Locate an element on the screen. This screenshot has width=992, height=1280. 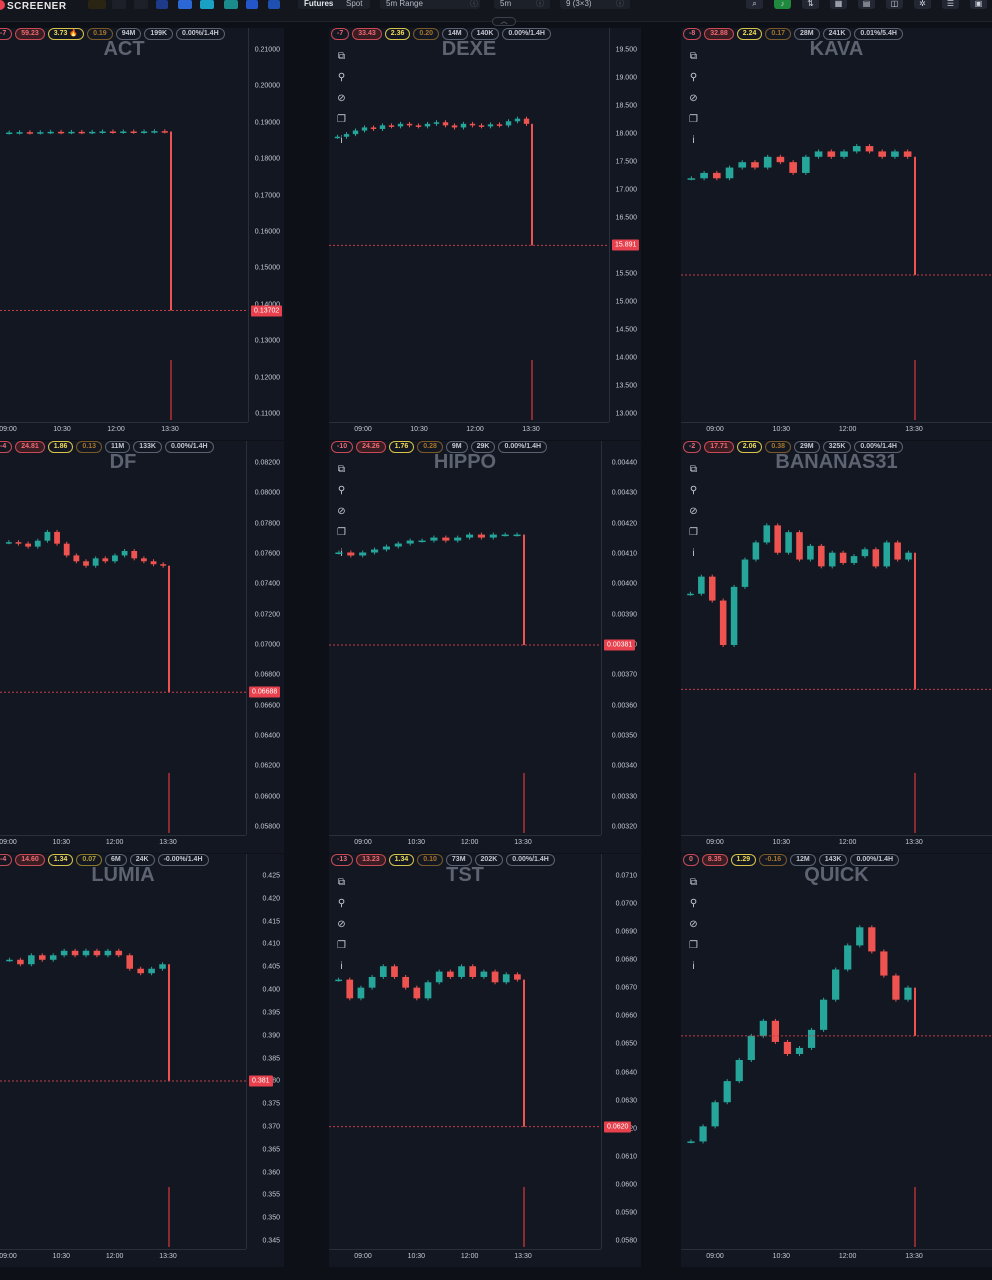
settings-icon: ✲ is located at coordinates (922, 4).